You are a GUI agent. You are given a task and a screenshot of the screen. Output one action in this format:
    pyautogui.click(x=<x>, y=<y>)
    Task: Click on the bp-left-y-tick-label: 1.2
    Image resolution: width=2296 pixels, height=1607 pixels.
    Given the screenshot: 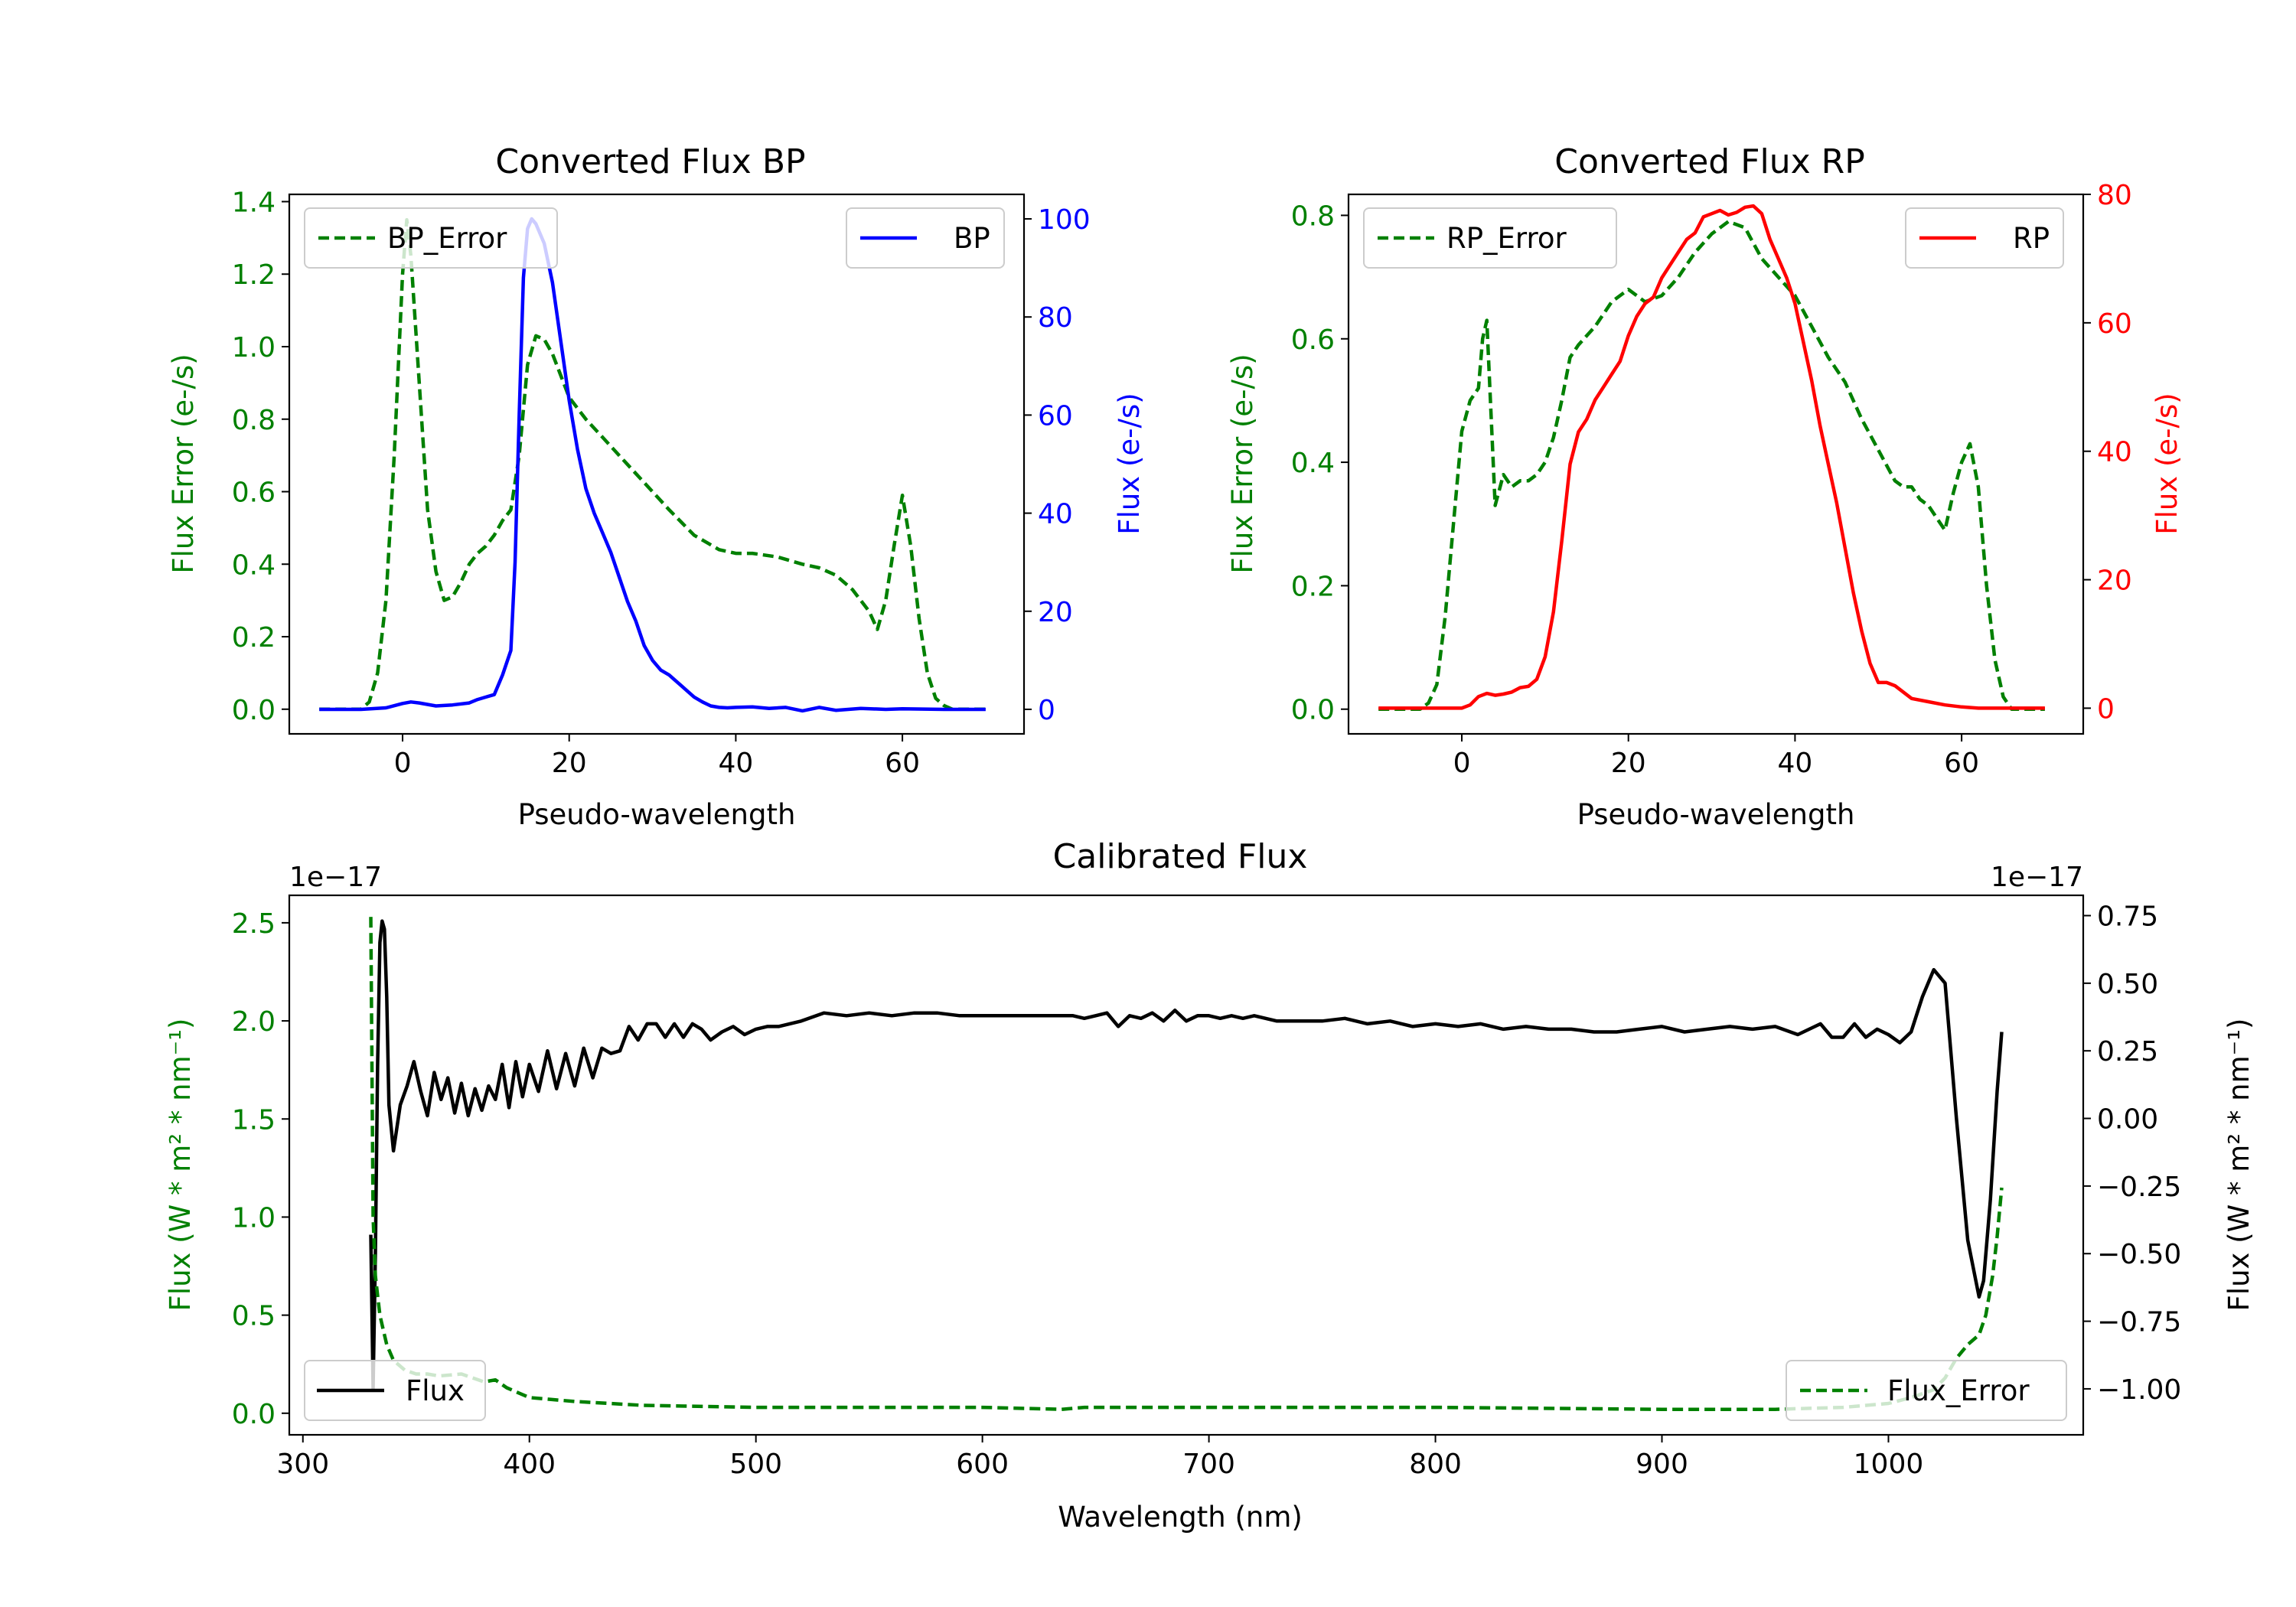 What is the action you would take?
    pyautogui.click(x=254, y=275)
    